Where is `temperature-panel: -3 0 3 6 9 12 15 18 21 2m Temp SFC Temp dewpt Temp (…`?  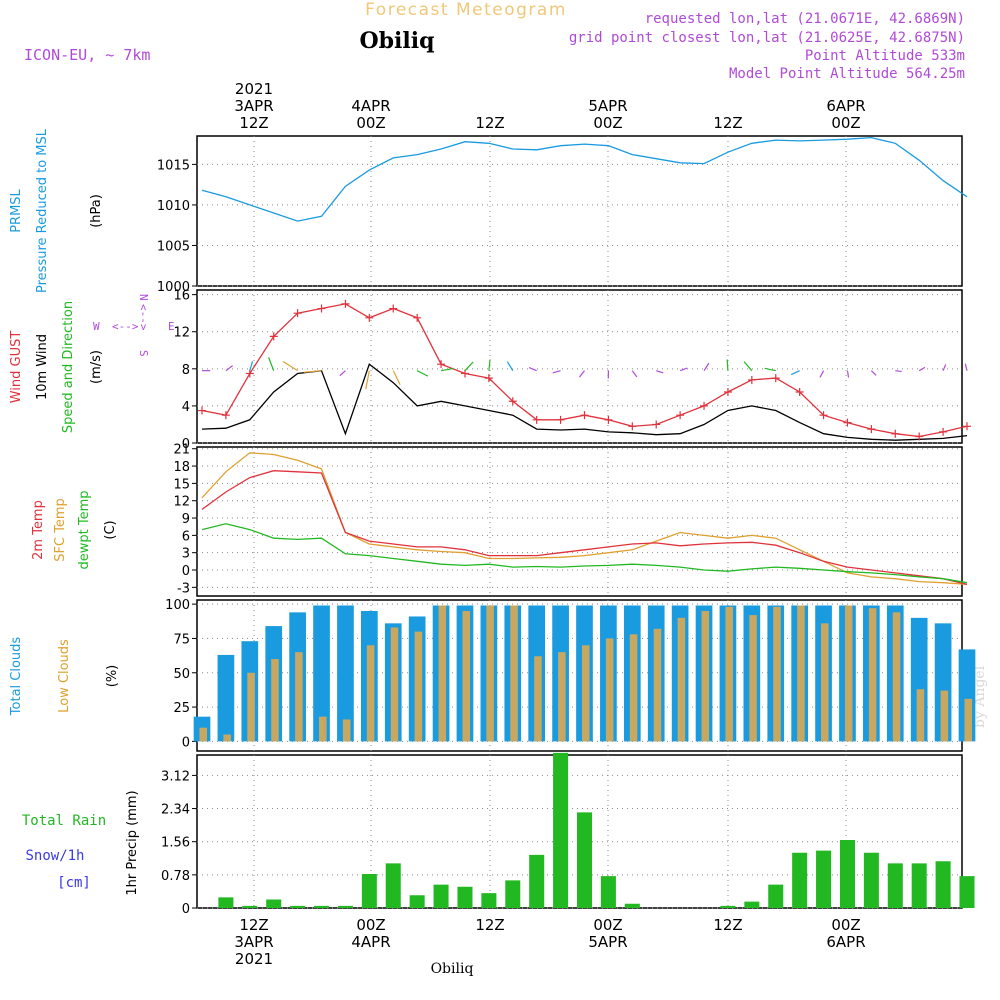 temperature-panel: -3 0 3 6 9 12 15 18 21 2m Temp SFC Temp dewpt Temp (… is located at coordinates (499, 520).